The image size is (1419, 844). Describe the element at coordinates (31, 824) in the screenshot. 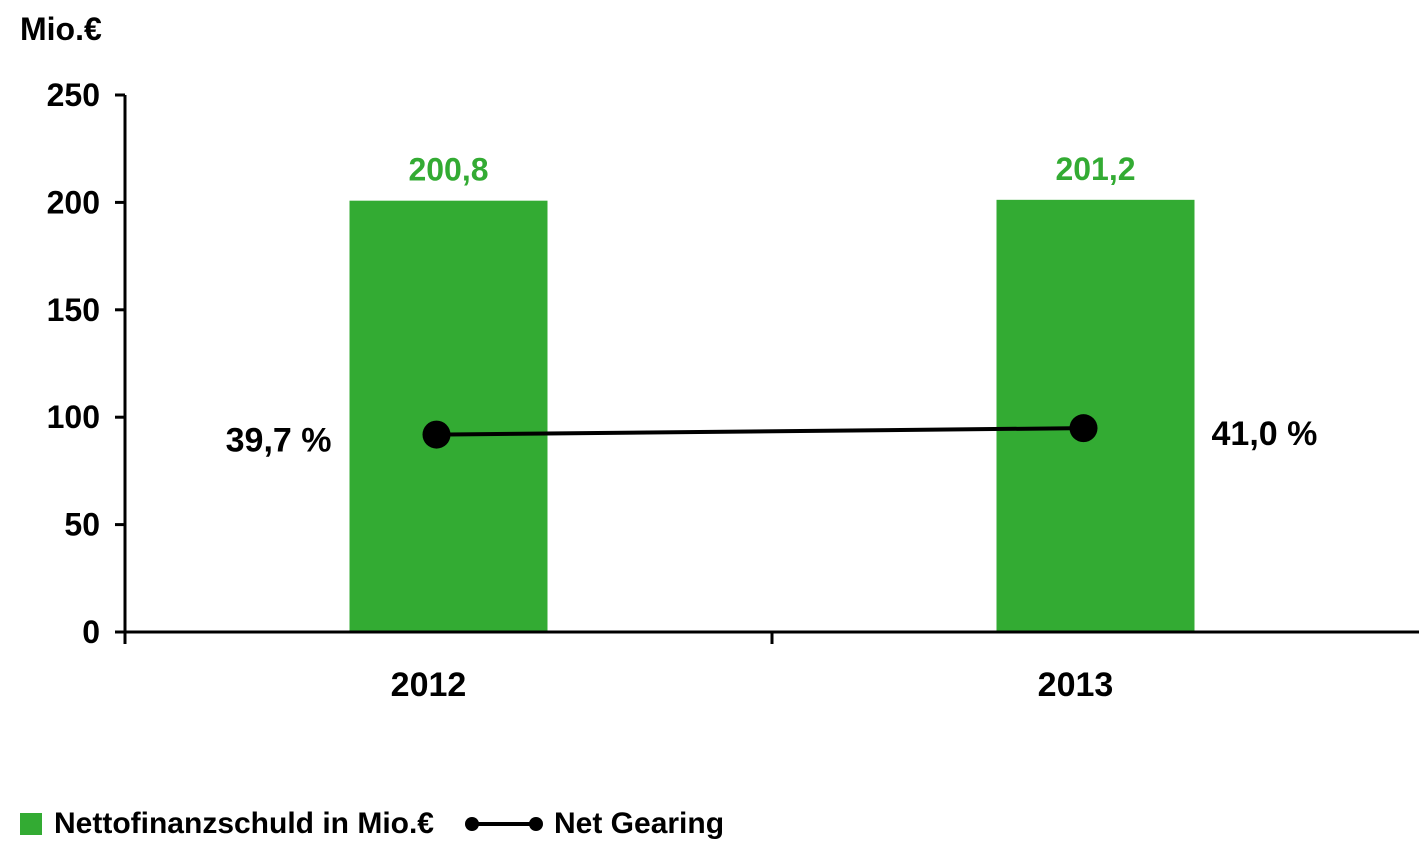

I see `legend-bar-swatch` at that location.